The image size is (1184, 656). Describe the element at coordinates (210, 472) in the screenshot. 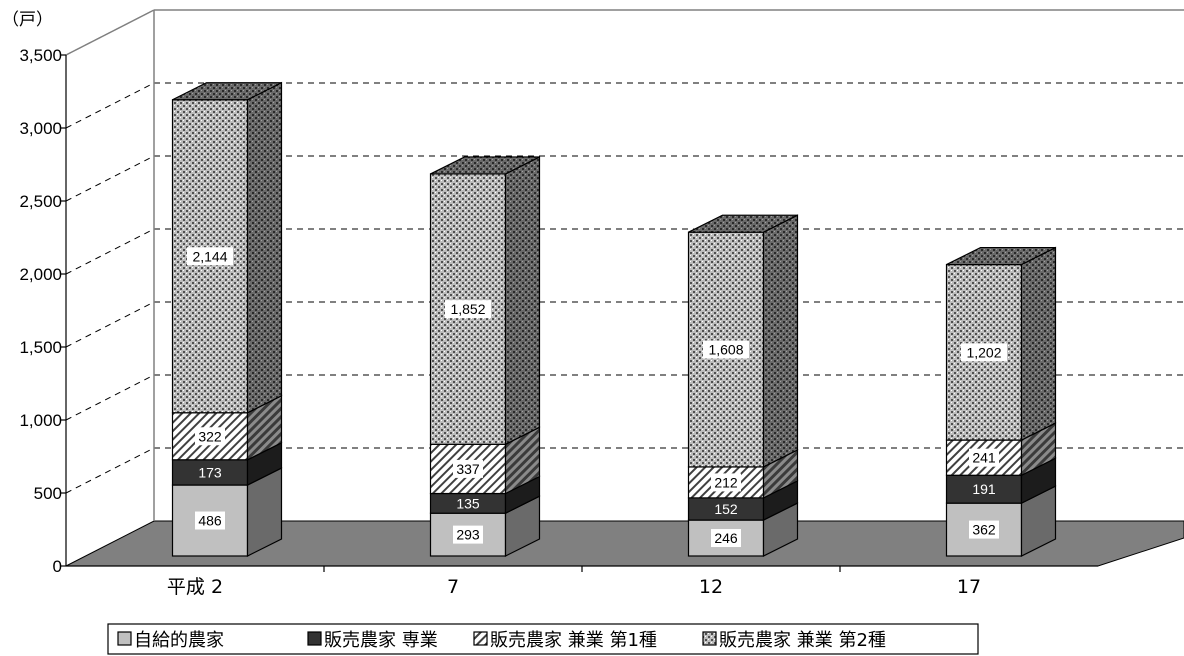

I see `data-label: 173` at that location.